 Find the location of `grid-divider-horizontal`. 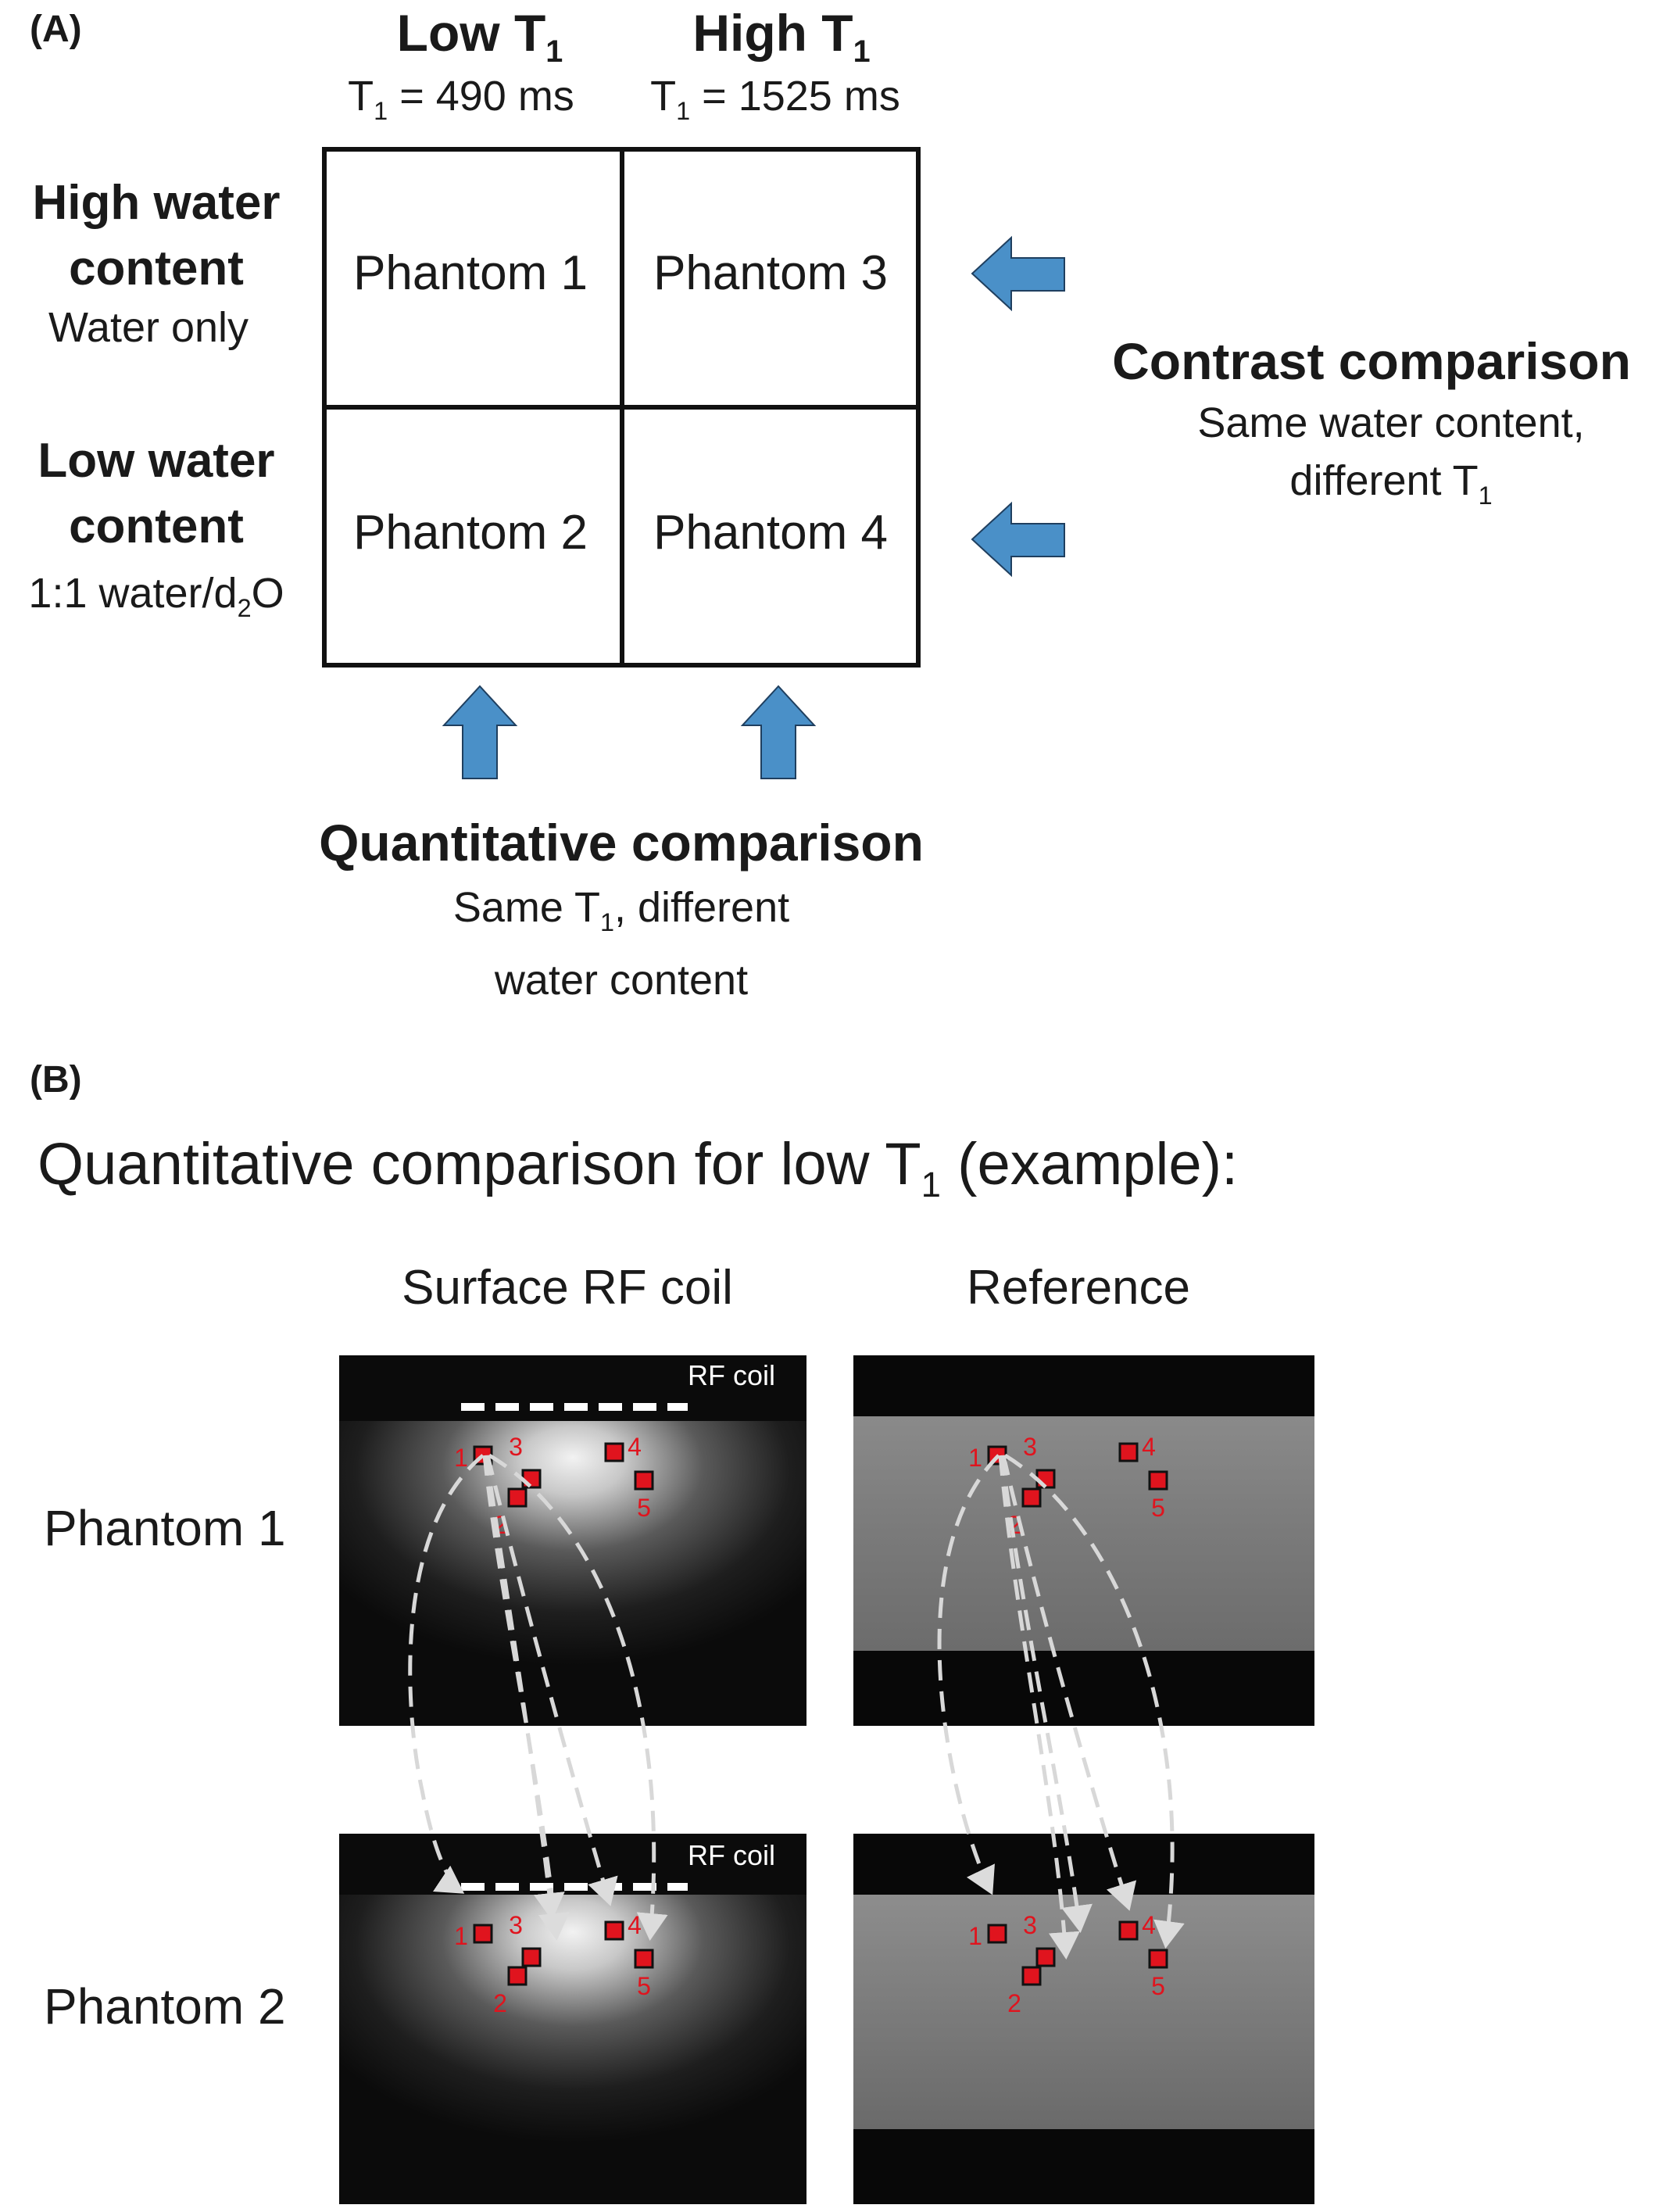

grid-divider-horizontal is located at coordinates (621, 407).